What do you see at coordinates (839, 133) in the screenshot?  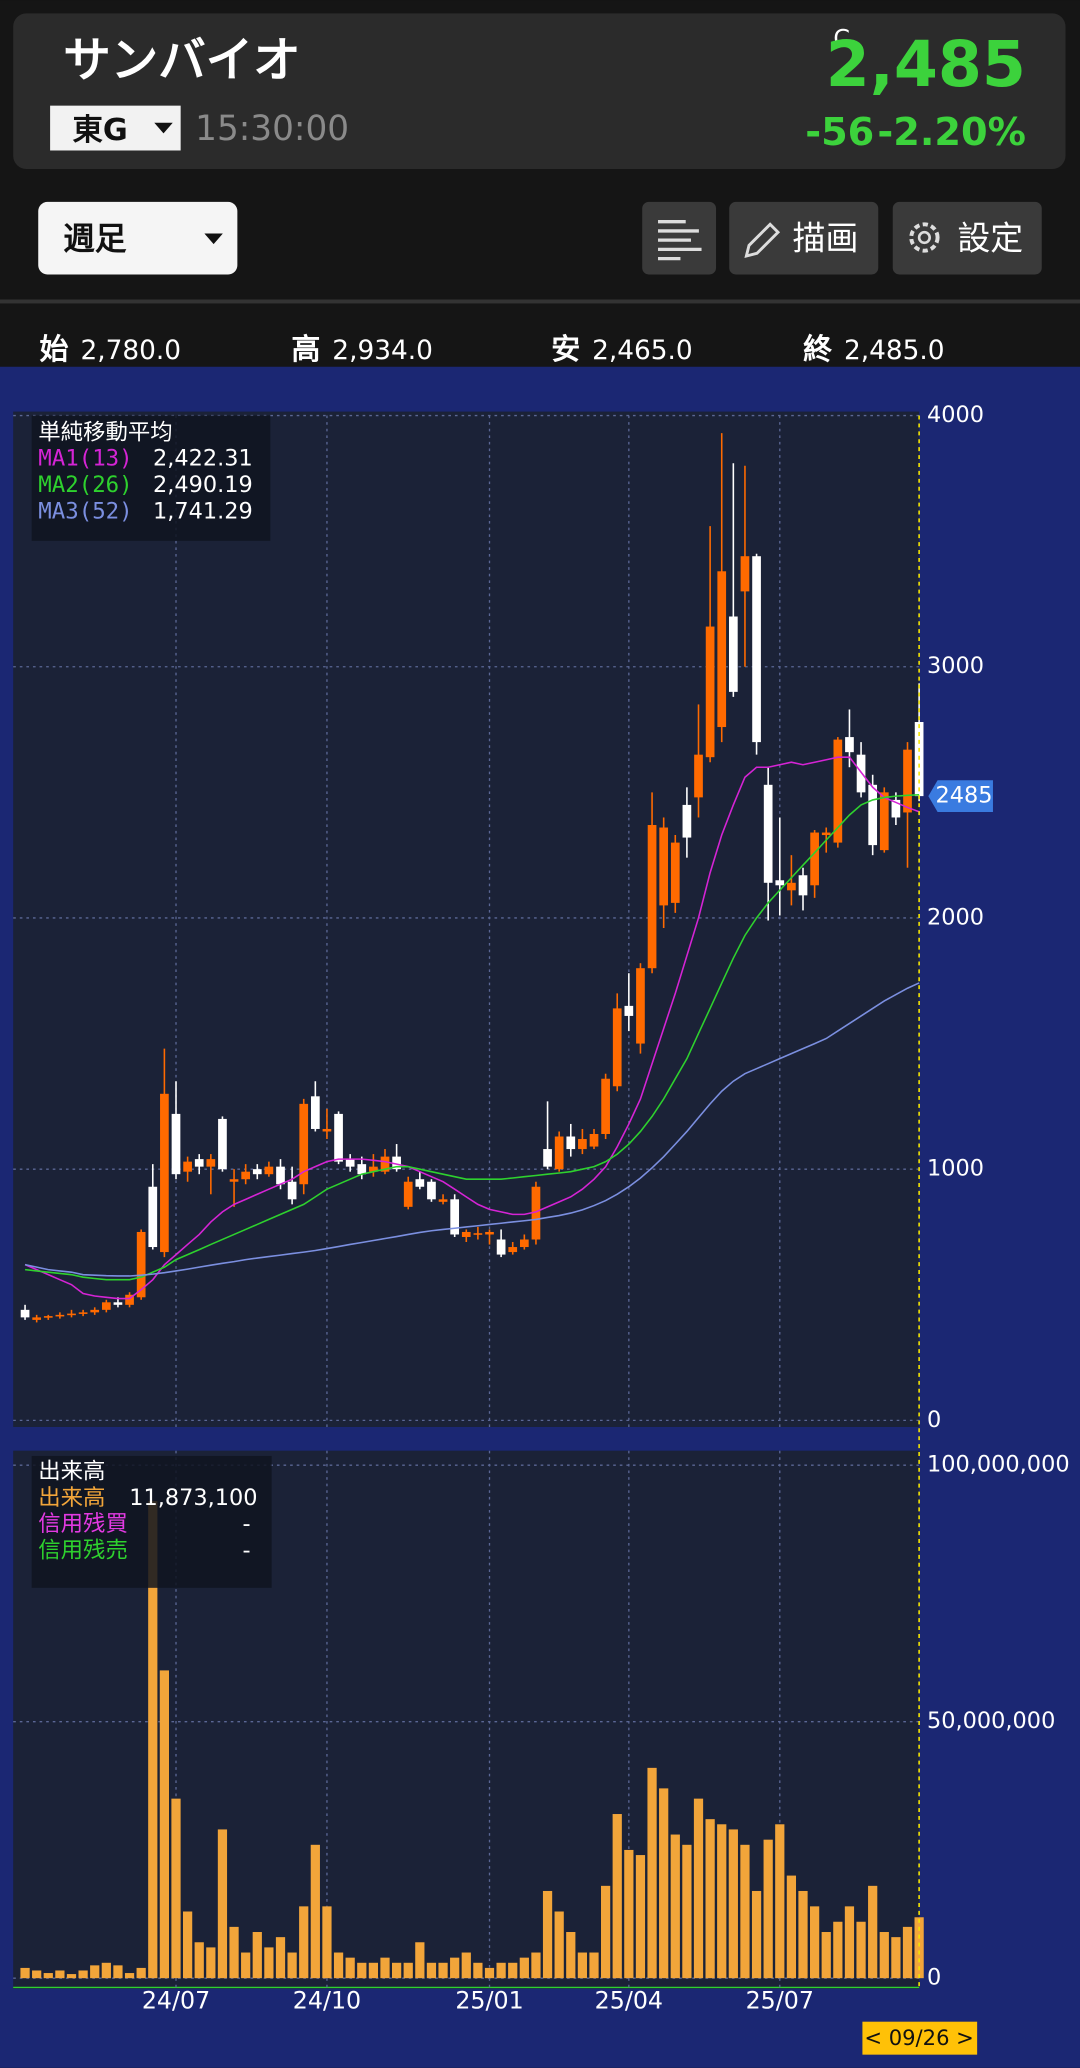 I see `change: -56` at bounding box center [839, 133].